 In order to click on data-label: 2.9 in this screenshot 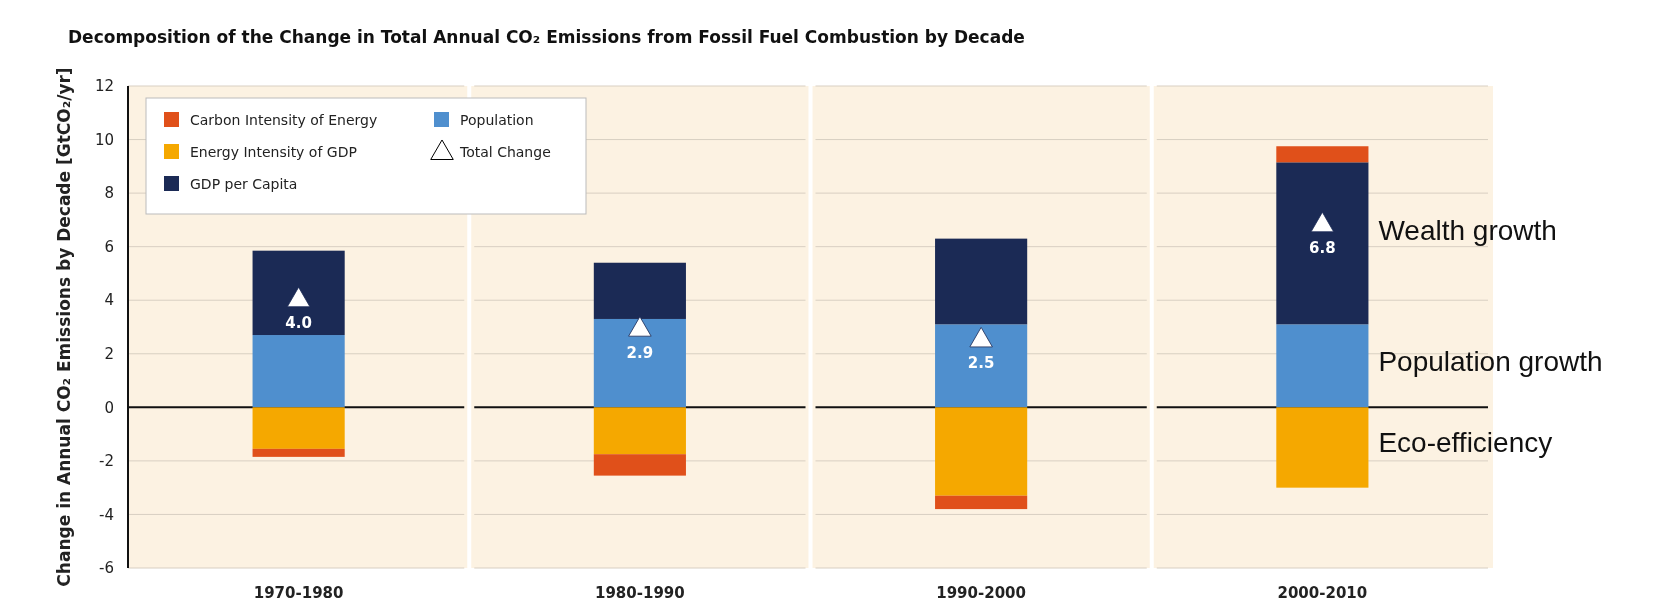, I will do `click(640, 352)`.